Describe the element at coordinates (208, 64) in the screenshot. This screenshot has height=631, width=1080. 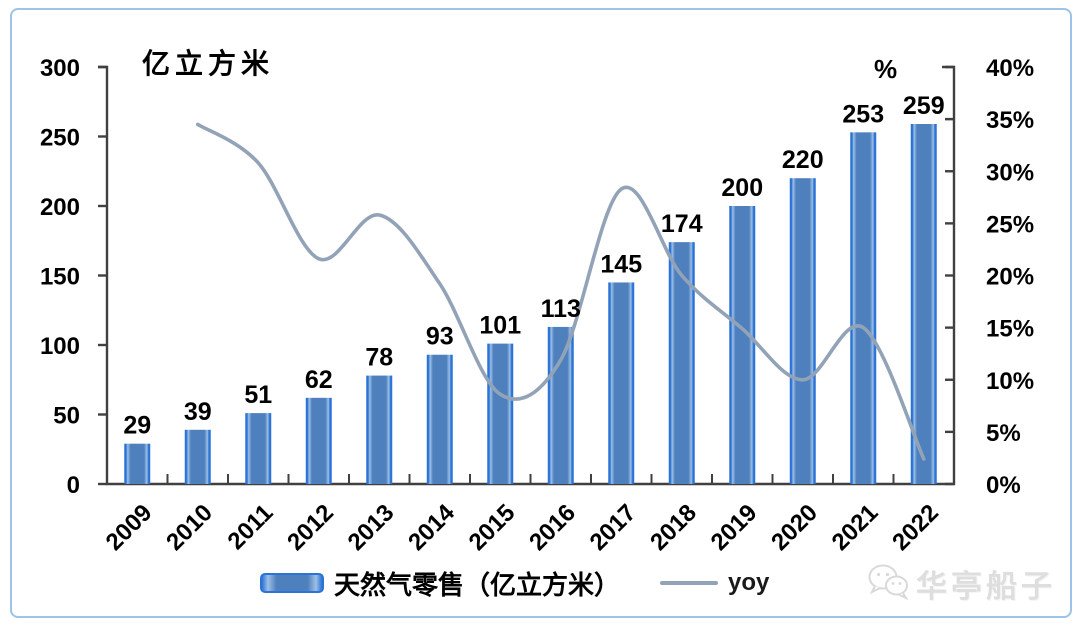
I see `left-axis-title: 亿立方米` at that location.